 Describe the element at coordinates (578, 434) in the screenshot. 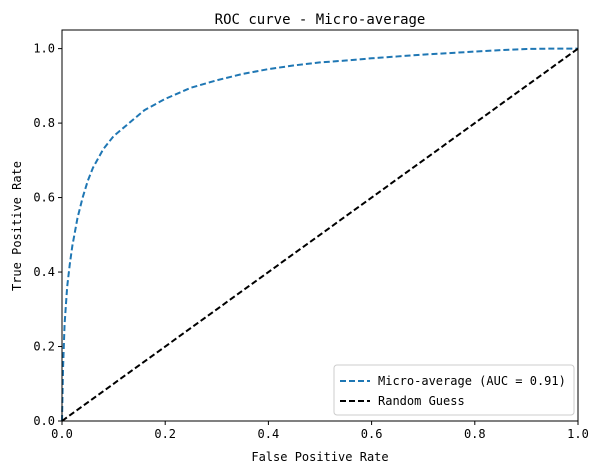

I see `x-tick-label: 1.0` at that location.